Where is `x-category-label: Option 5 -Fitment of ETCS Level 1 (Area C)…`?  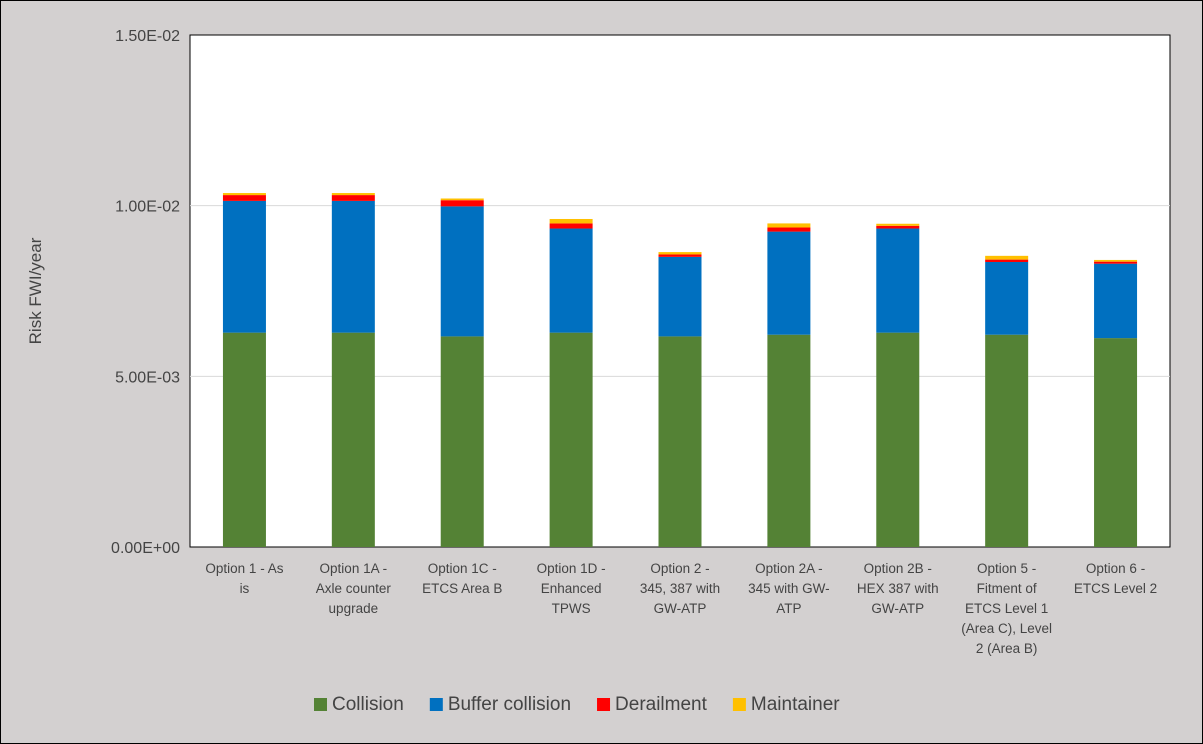
x-category-label: Option 5 -Fitment of ETCS Level 1 (Area C)… is located at coordinates (1006, 608).